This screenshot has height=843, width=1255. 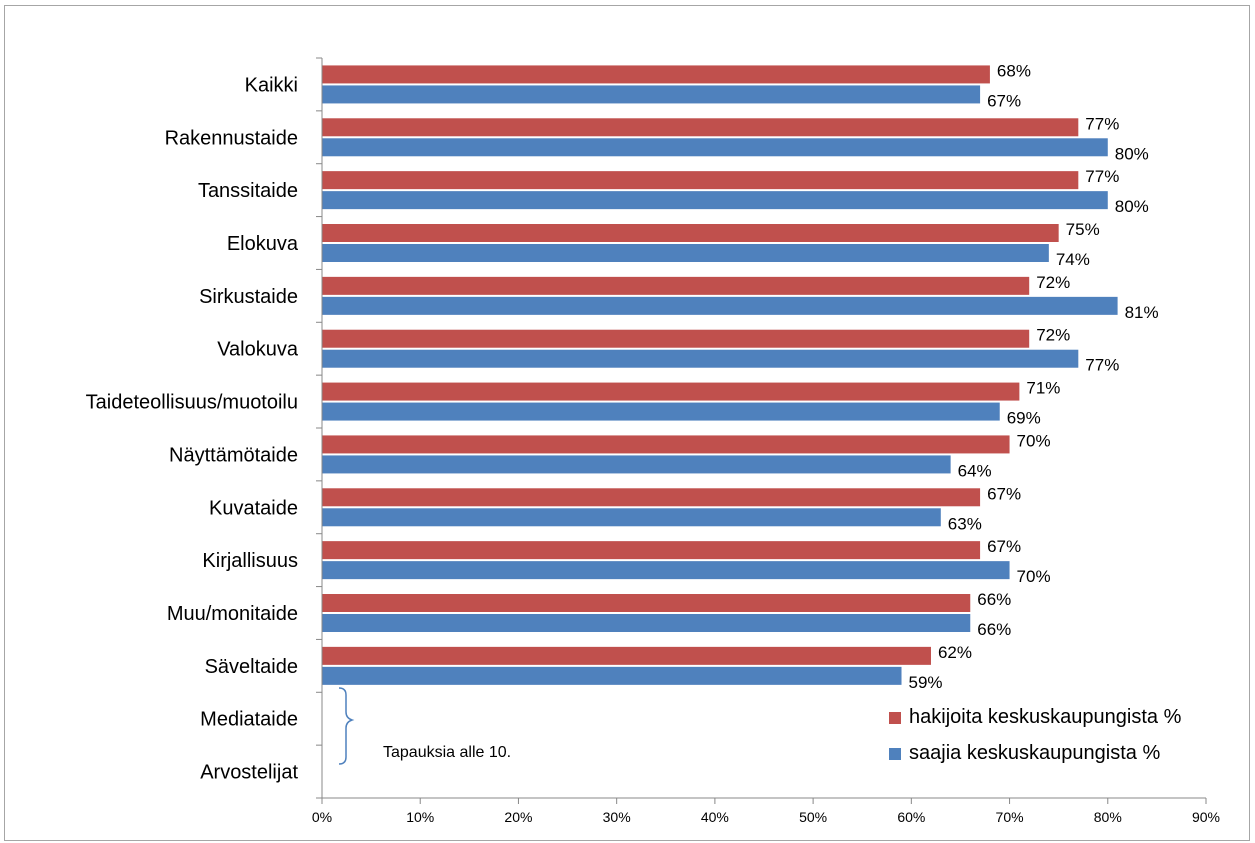 I want to click on legend-label-series-1: hakijoita keskuskaupungista %, so click(x=1045, y=717).